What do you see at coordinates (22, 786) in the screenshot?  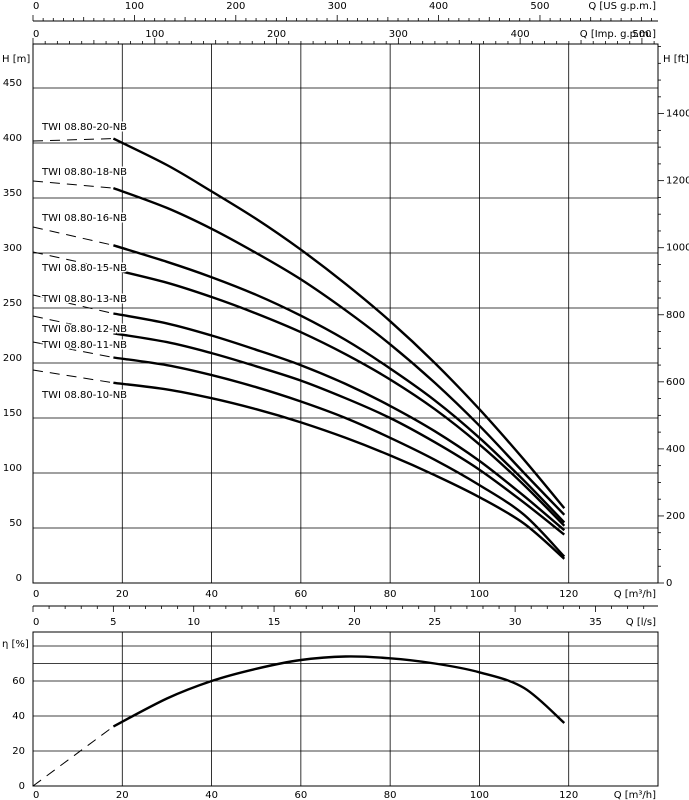 I see `eff-y-tick-label: 0` at bounding box center [22, 786].